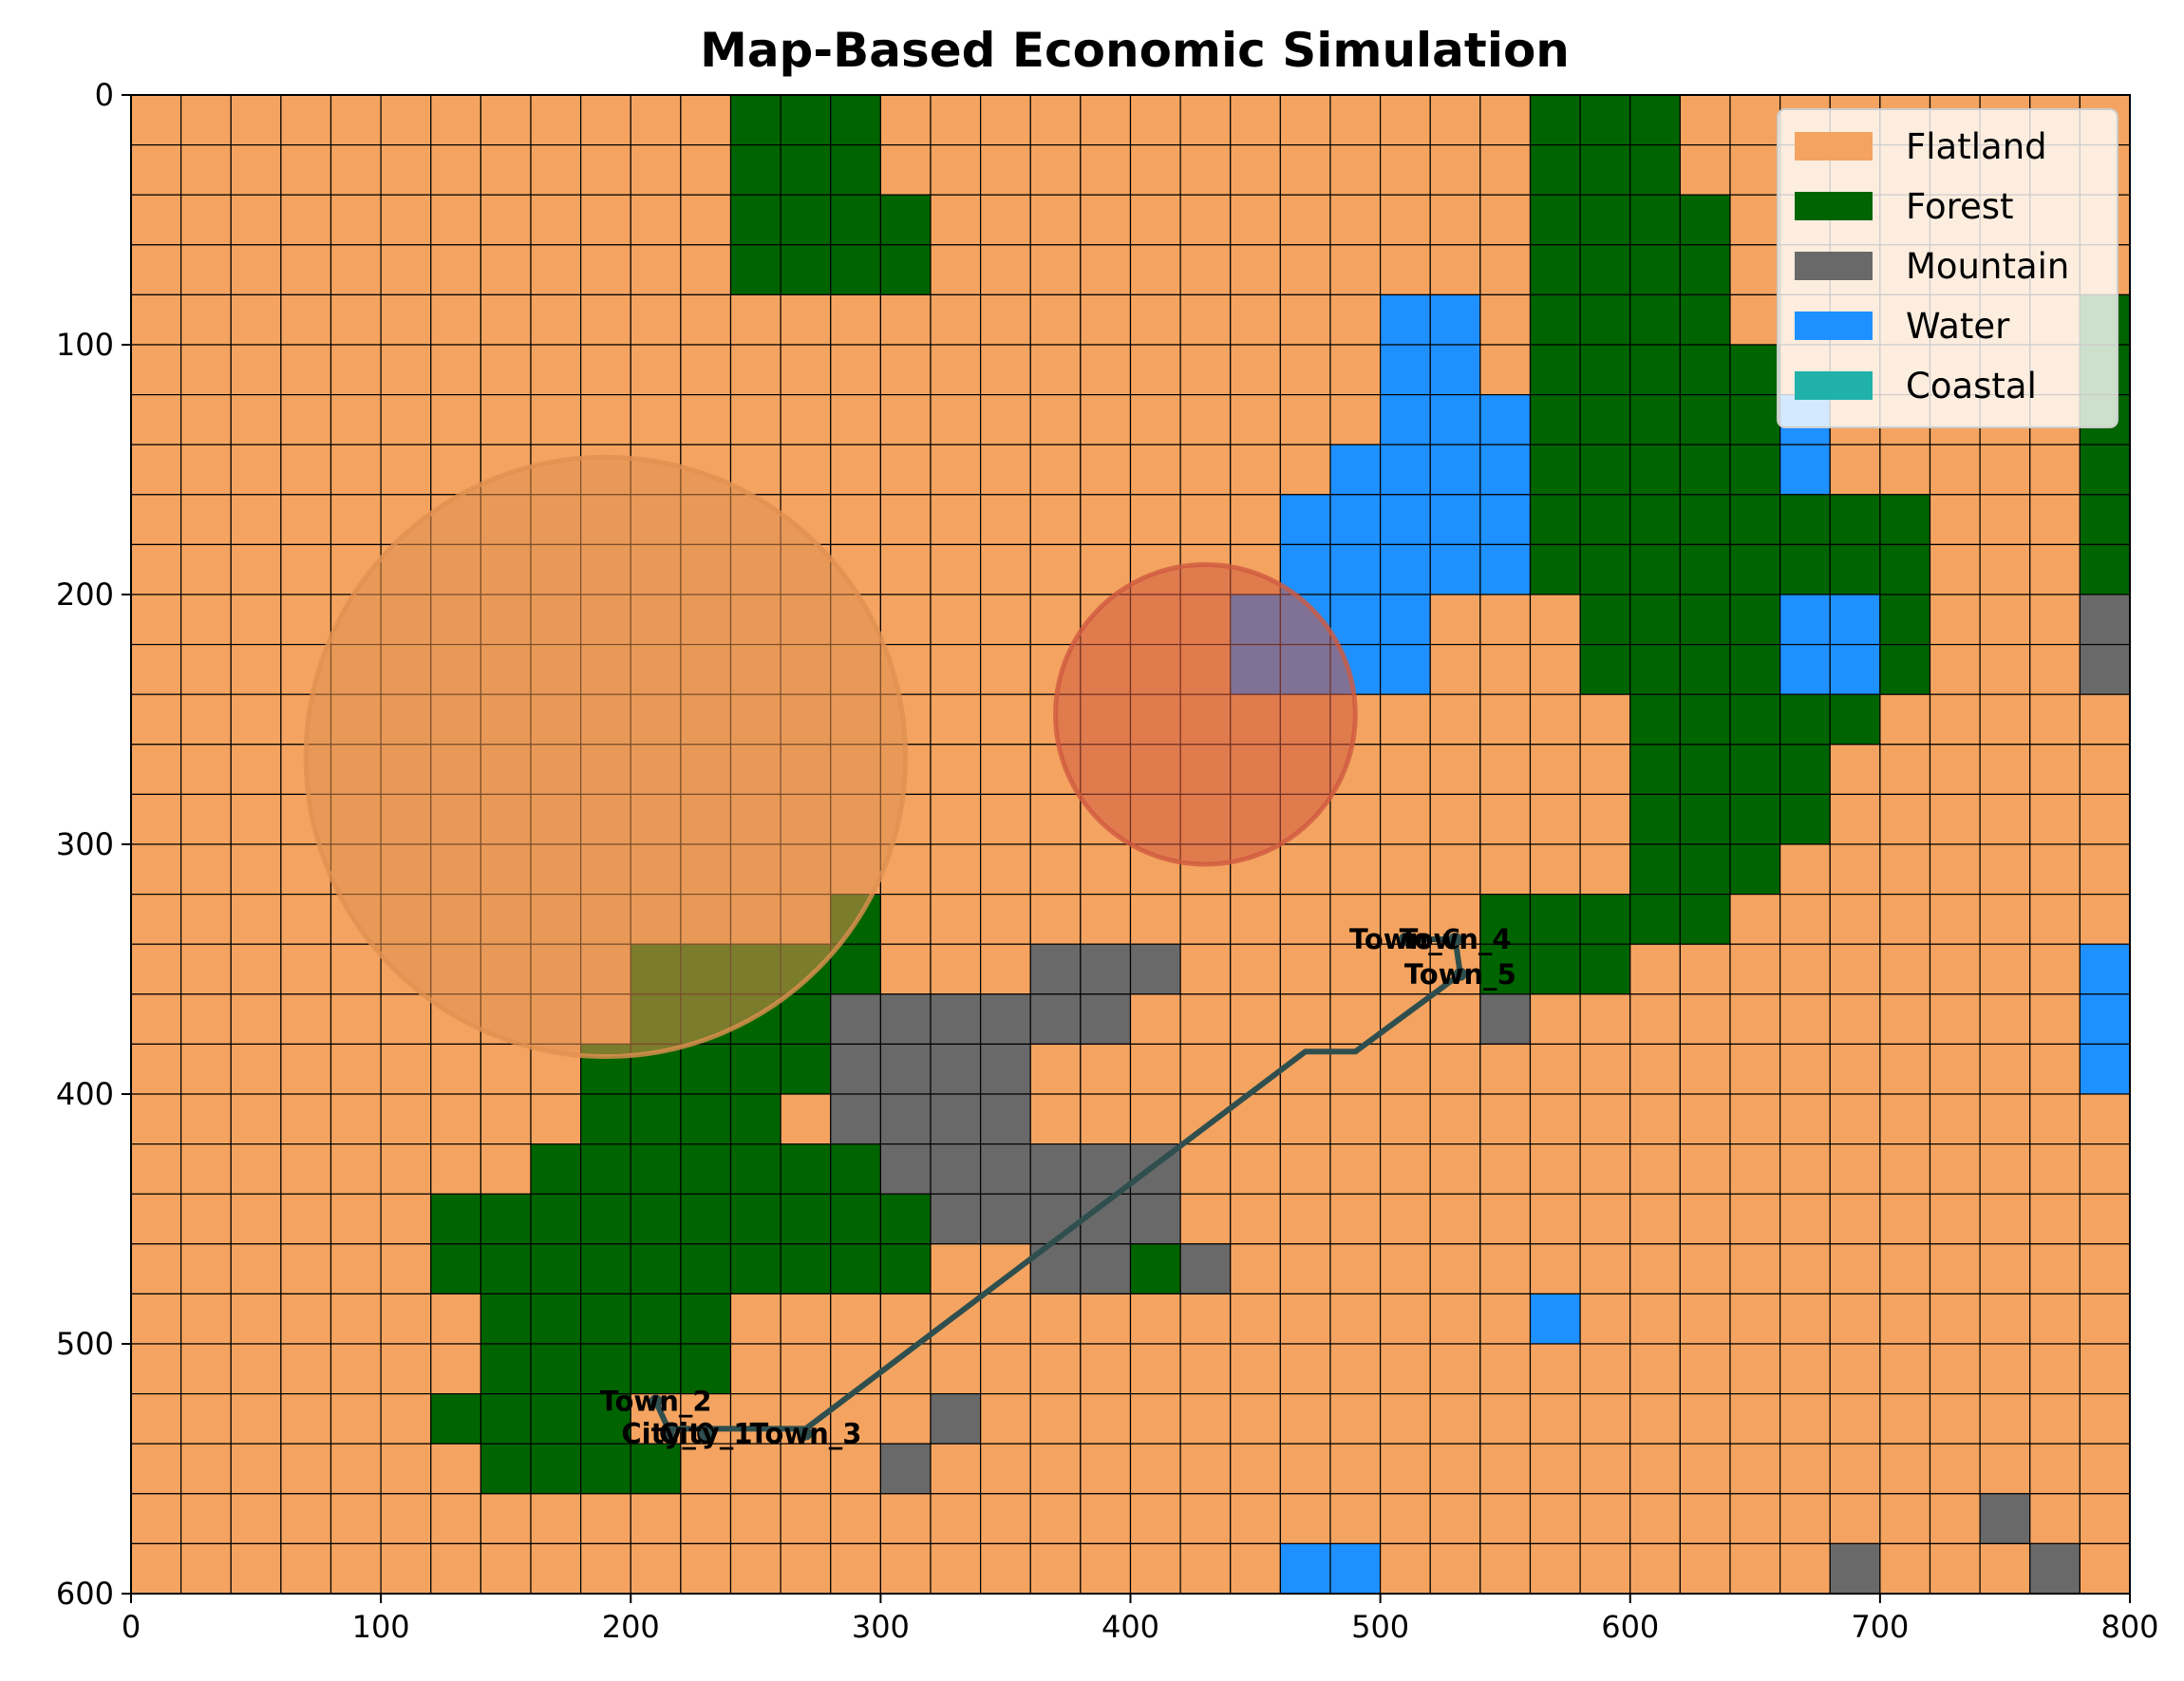 Image resolution: width=2184 pixels, height=1681 pixels. Describe the element at coordinates (1630, 1627) in the screenshot. I see `x-tick-label: 600` at that location.